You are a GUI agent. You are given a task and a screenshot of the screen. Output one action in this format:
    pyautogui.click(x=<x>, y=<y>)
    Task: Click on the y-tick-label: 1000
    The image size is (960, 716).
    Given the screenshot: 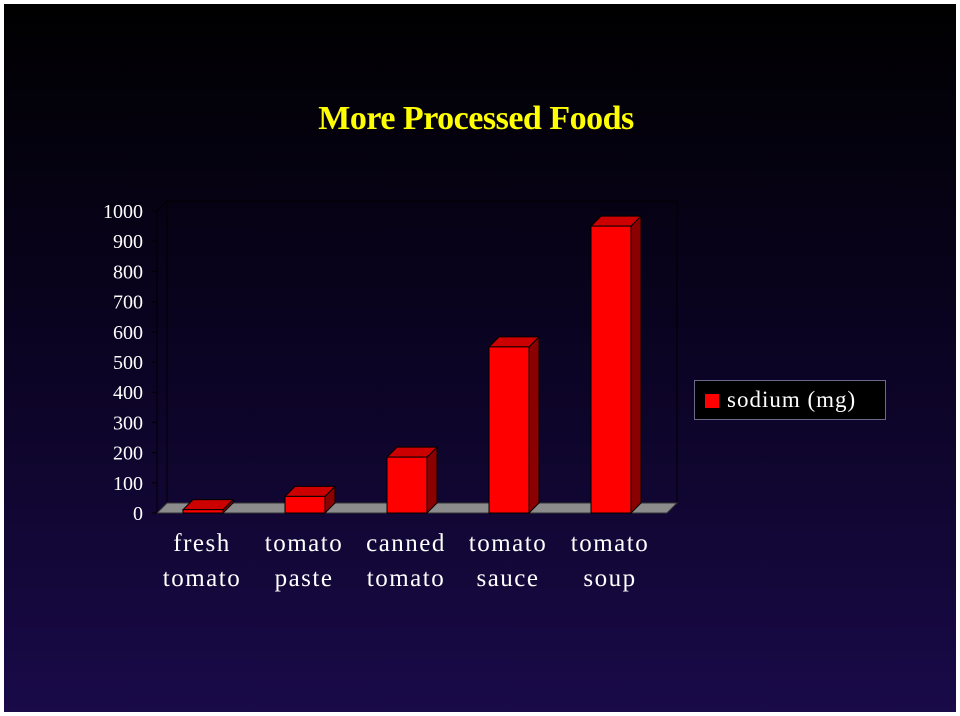 What is the action you would take?
    pyautogui.click(x=123, y=212)
    